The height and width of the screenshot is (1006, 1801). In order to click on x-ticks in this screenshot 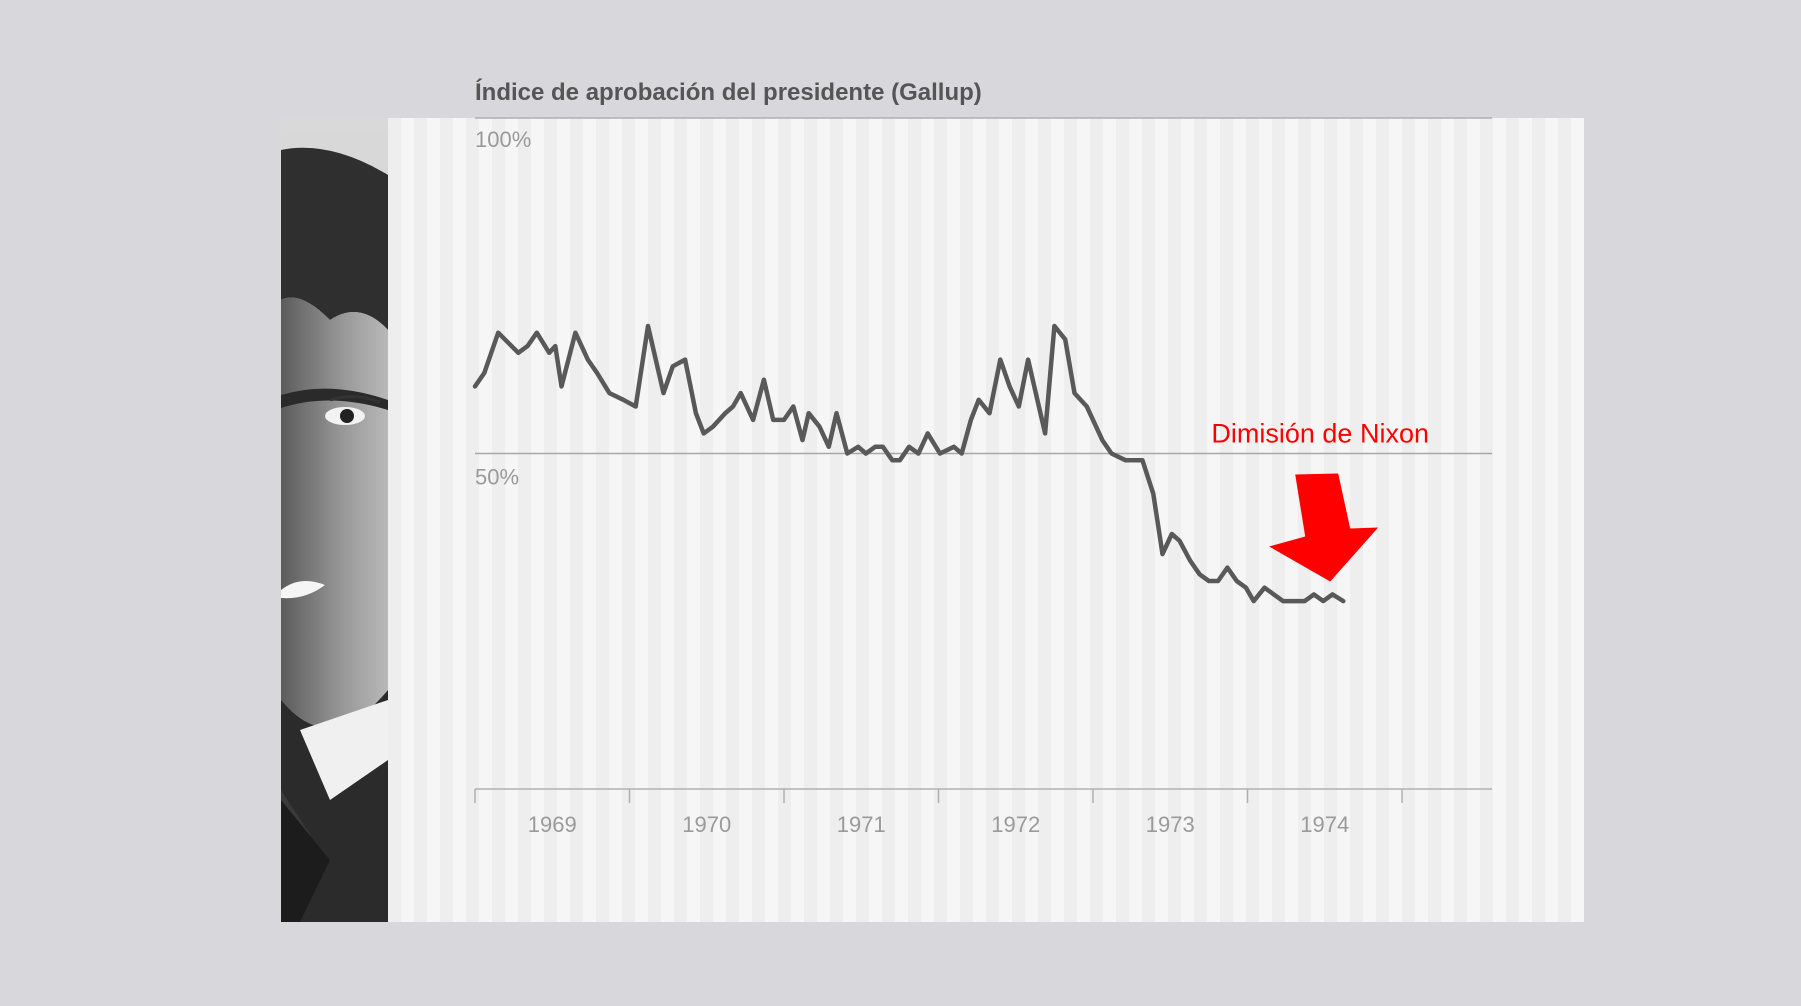, I will do `click(938, 796)`.